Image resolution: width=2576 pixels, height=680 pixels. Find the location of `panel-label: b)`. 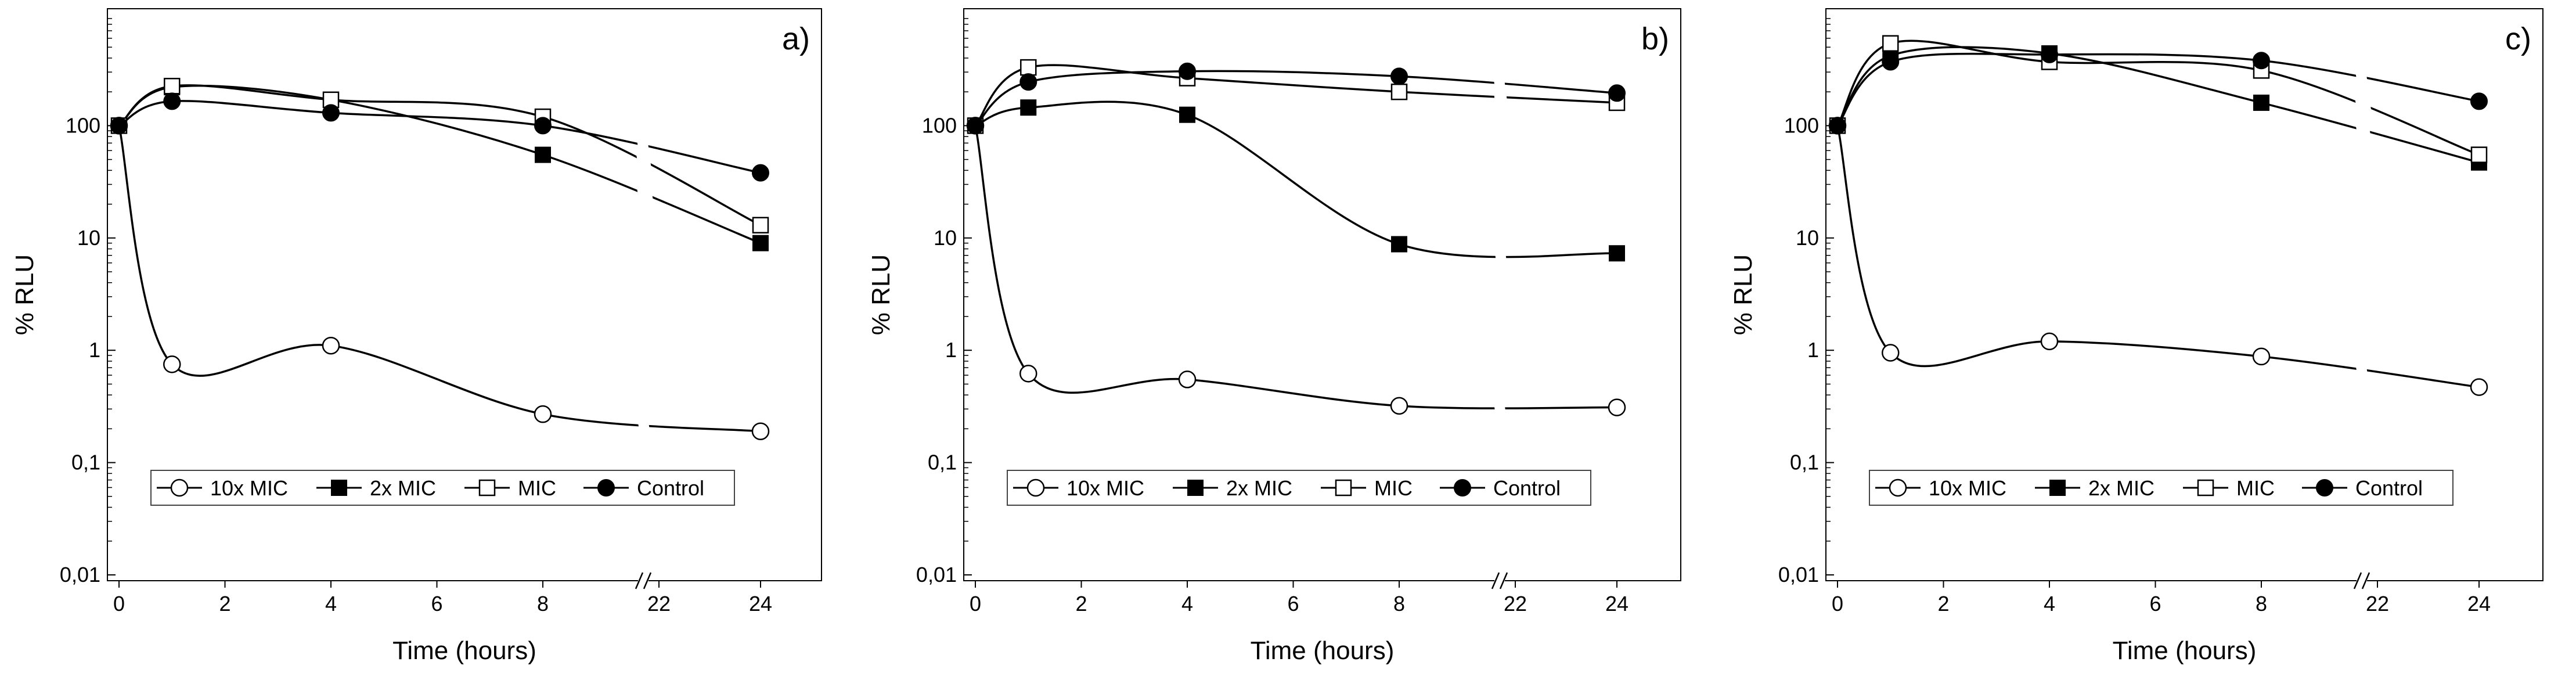

panel-label: b) is located at coordinates (1655, 38).